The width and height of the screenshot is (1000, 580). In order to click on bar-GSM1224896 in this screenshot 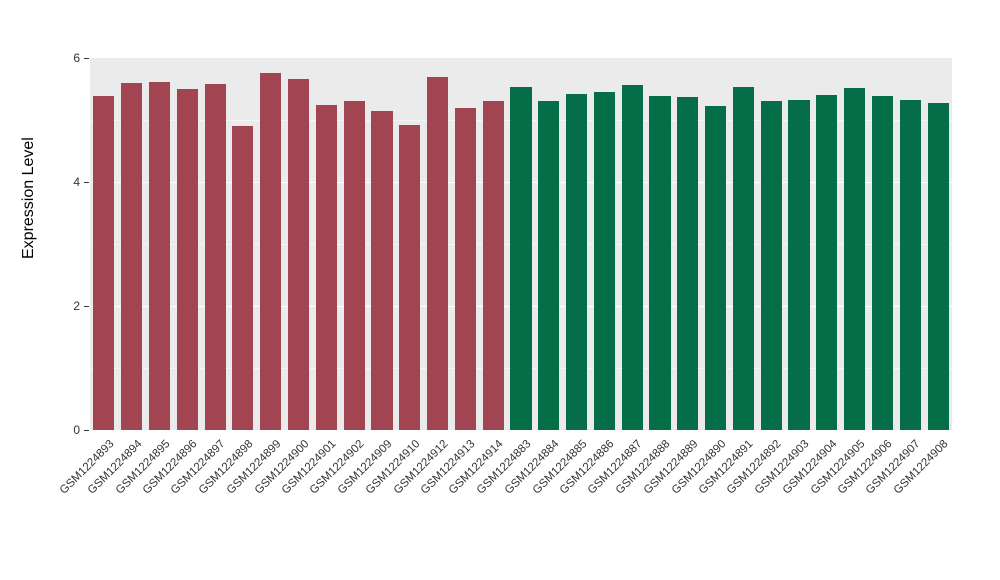, I will do `click(187, 259)`.